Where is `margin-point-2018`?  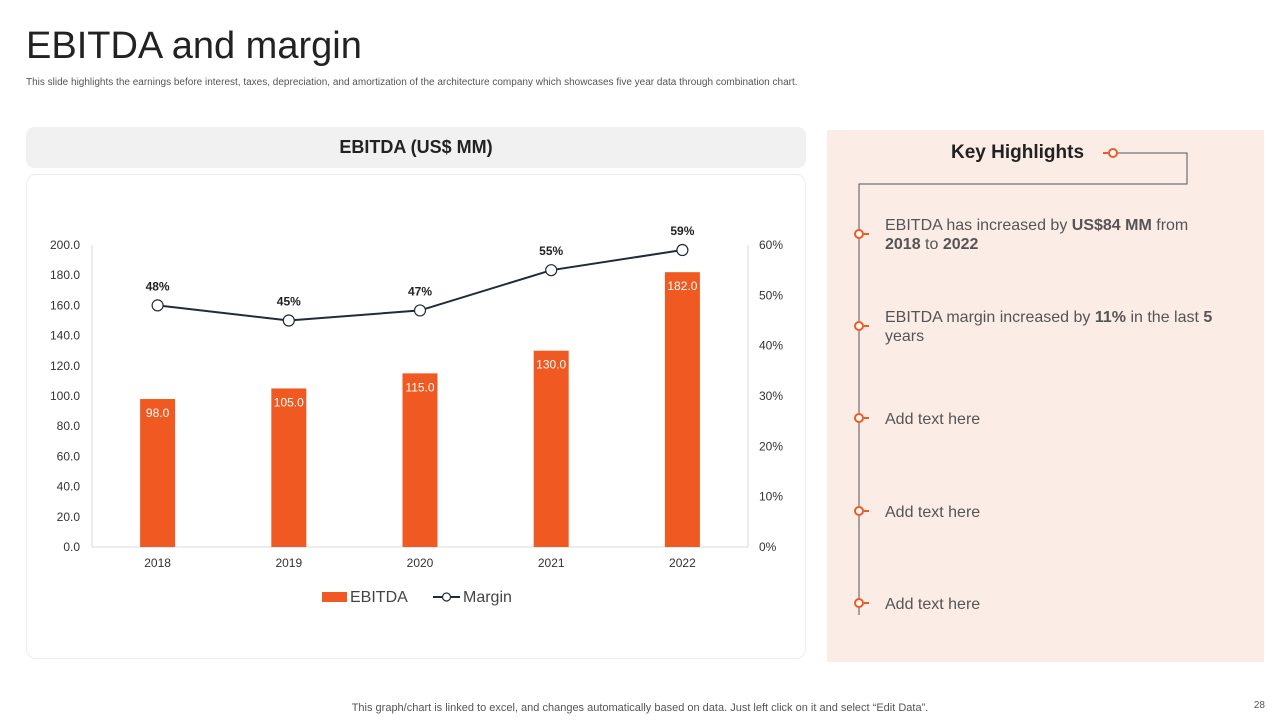 margin-point-2018 is located at coordinates (157, 305).